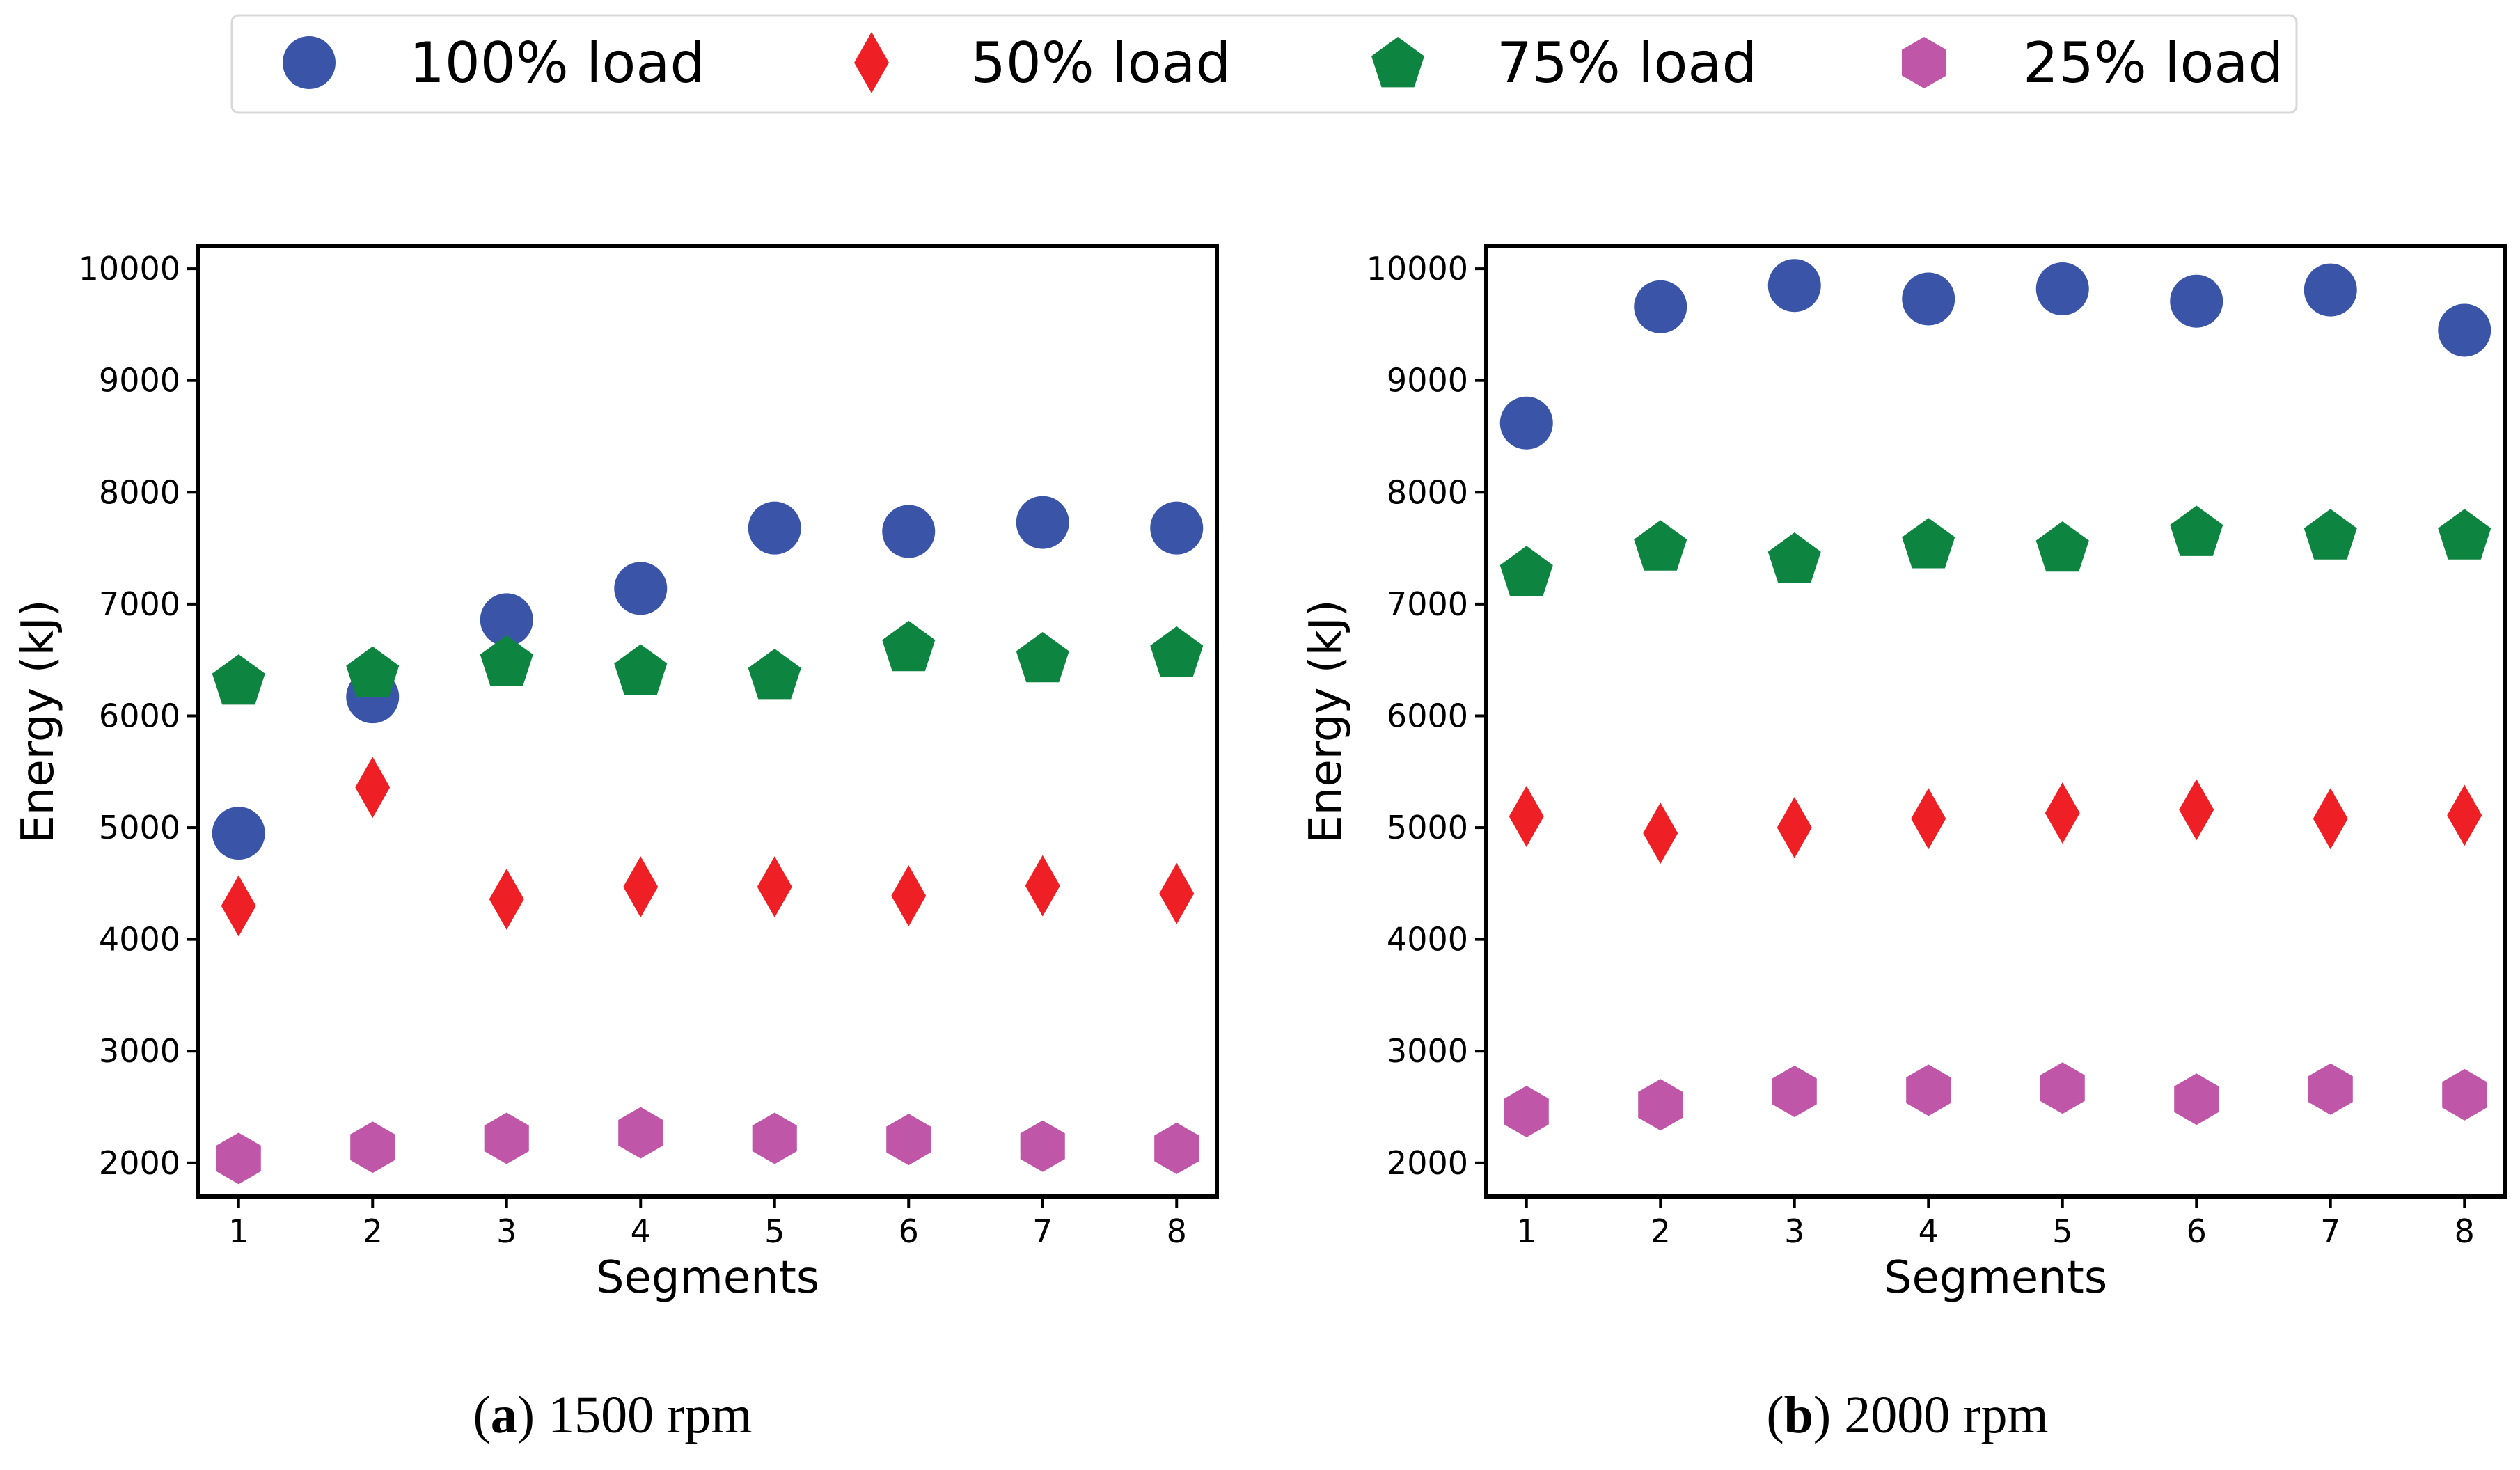  What do you see at coordinates (708, 847) in the screenshot?
I see `series-50-load` at bounding box center [708, 847].